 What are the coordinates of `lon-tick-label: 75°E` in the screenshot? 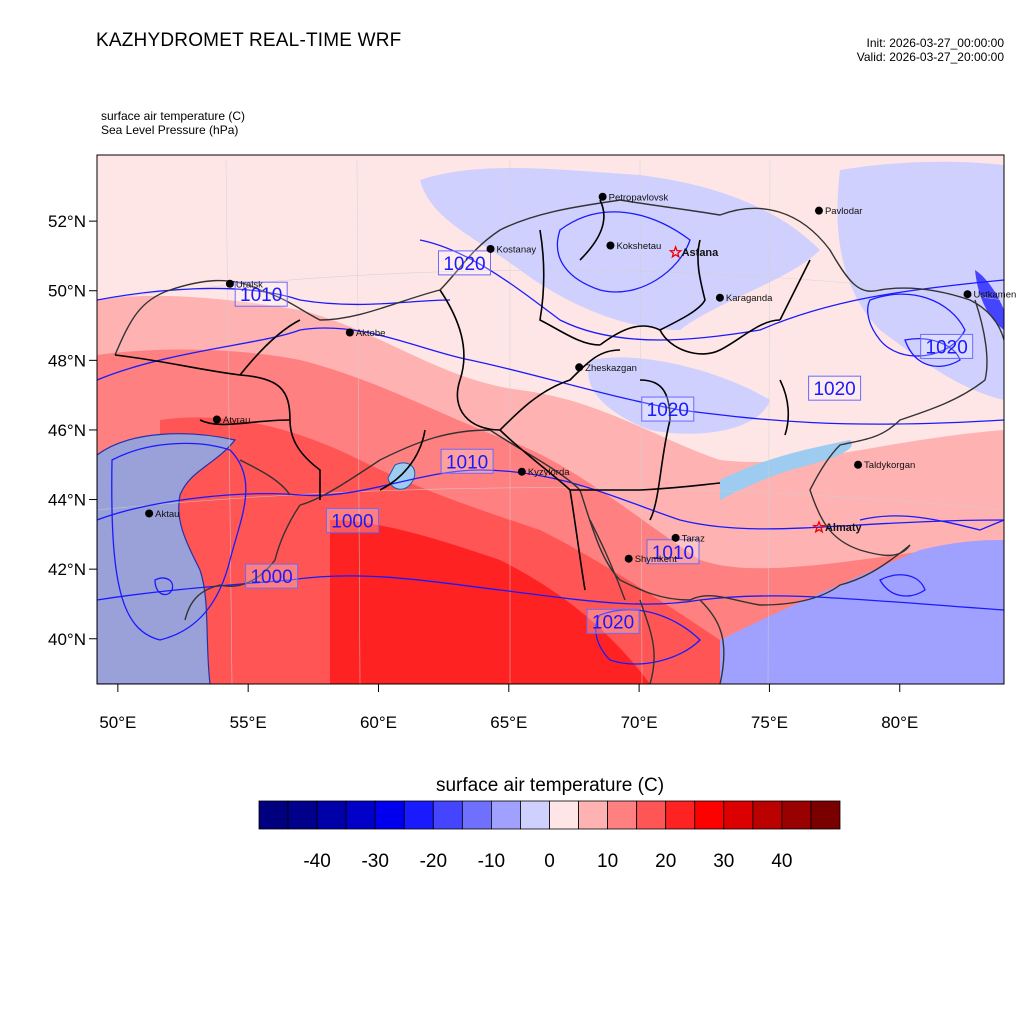 It's located at (769, 722).